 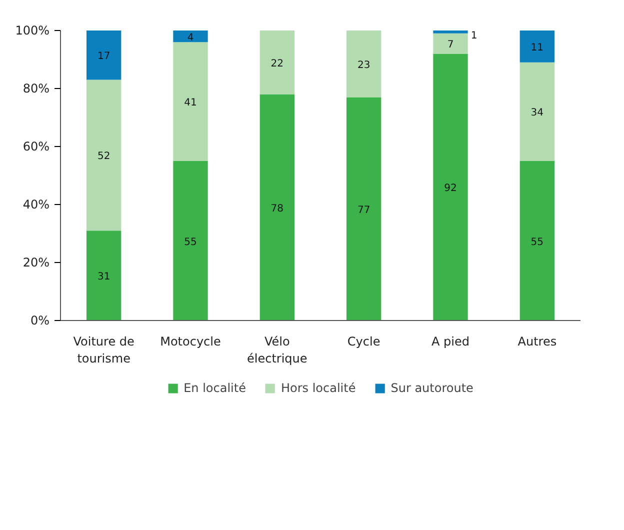 I want to click on y-tick-label: 0%, so click(x=40, y=321).